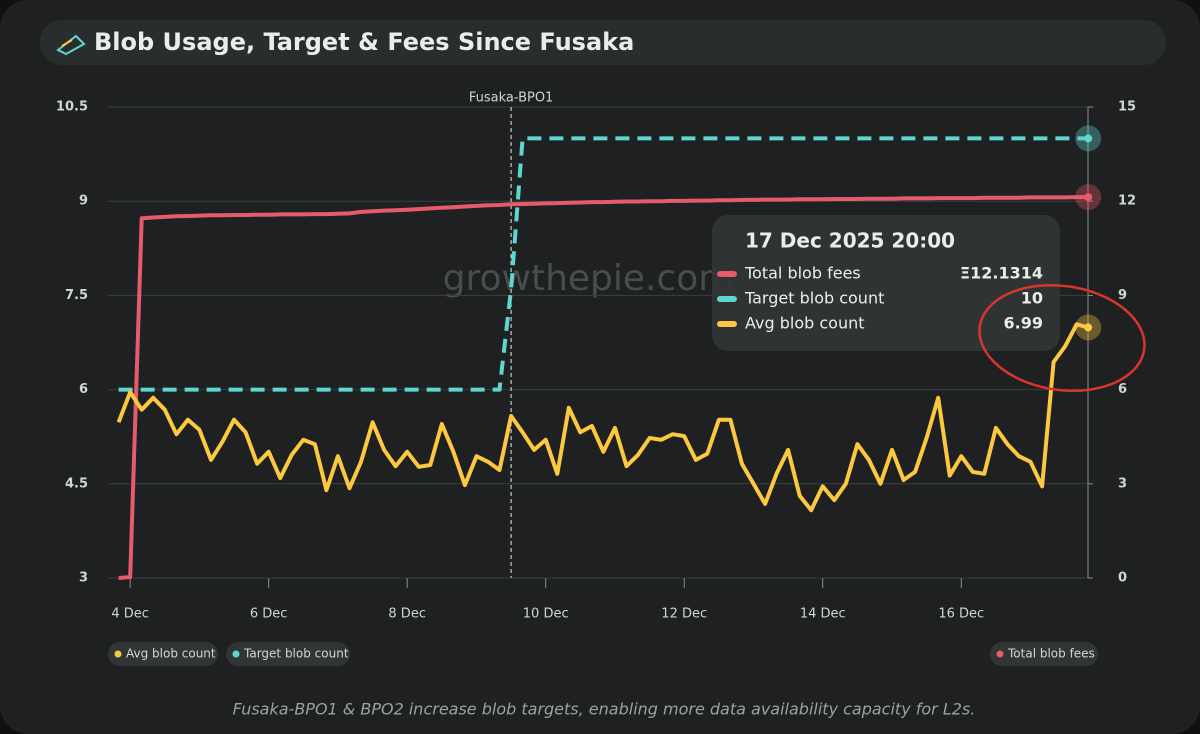 This screenshot has height=734, width=1200. Describe the element at coordinates (1122, 389) in the screenshot. I see `y2-tick-label: 6` at that location.